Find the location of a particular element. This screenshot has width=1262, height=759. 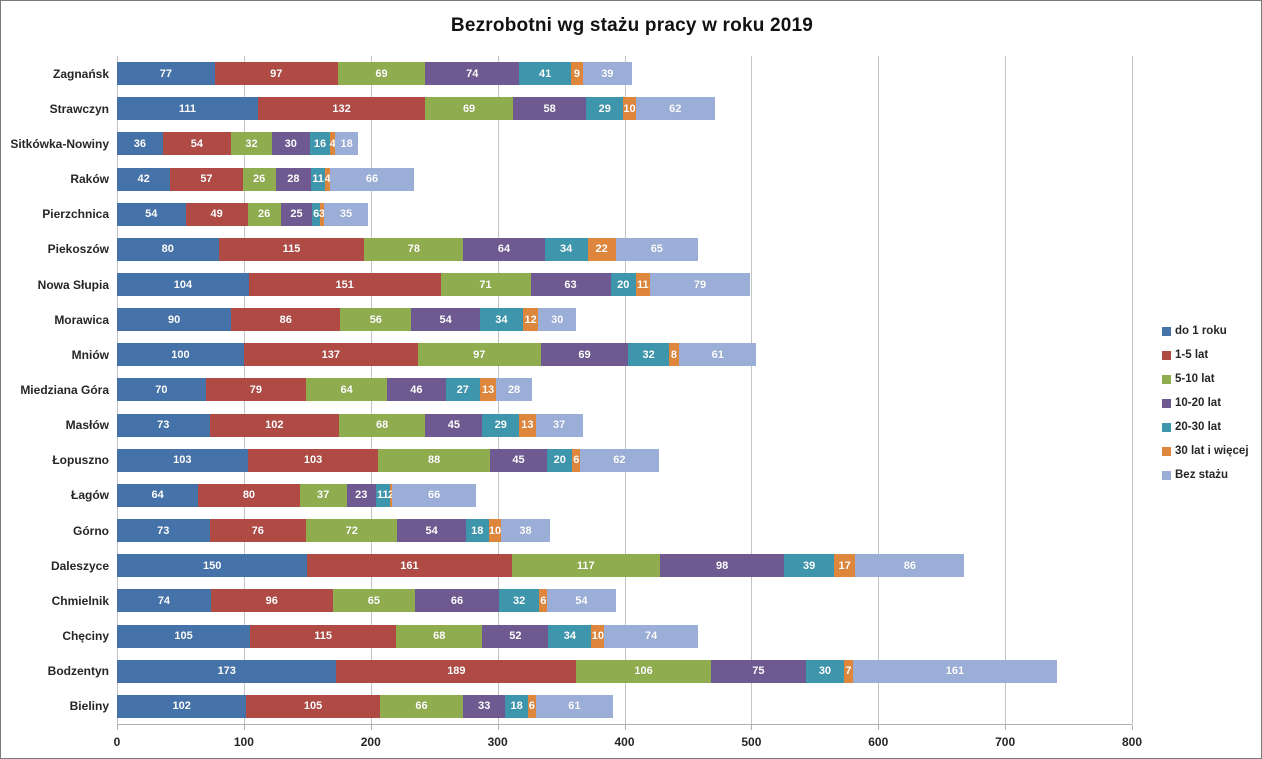

stacked-bar: 64 80 37 23 11 2 66 is located at coordinates (624, 495).